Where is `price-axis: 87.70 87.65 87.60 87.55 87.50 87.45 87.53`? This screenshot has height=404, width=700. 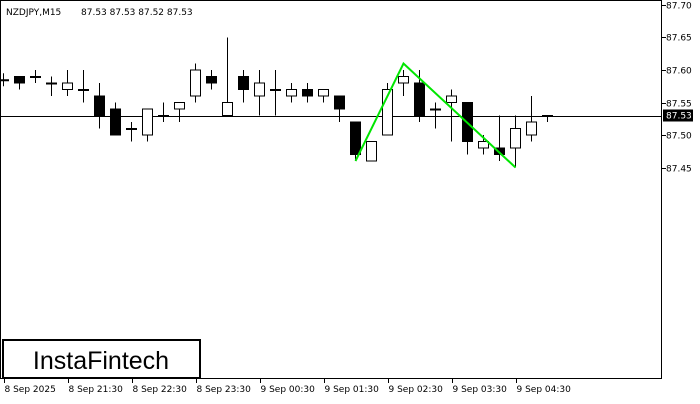
price-axis: 87.70 87.65 87.60 87.55 87.50 87.45 87.53 is located at coordinates (677, 88).